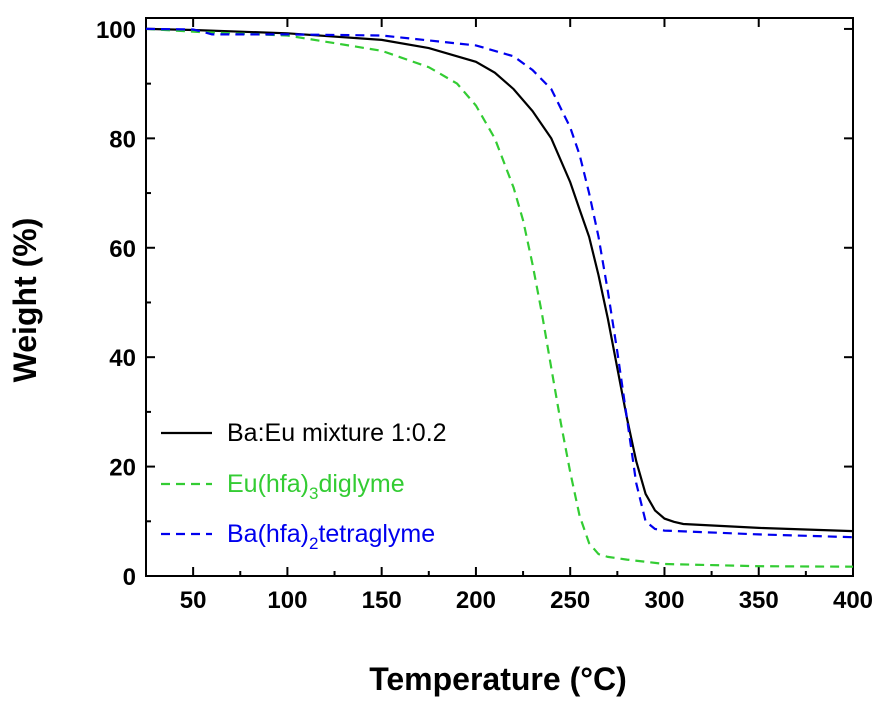 Image resolution: width=881 pixels, height=702 pixels. What do you see at coordinates (570, 600) in the screenshot?
I see `x-tick-label: 250` at bounding box center [570, 600].